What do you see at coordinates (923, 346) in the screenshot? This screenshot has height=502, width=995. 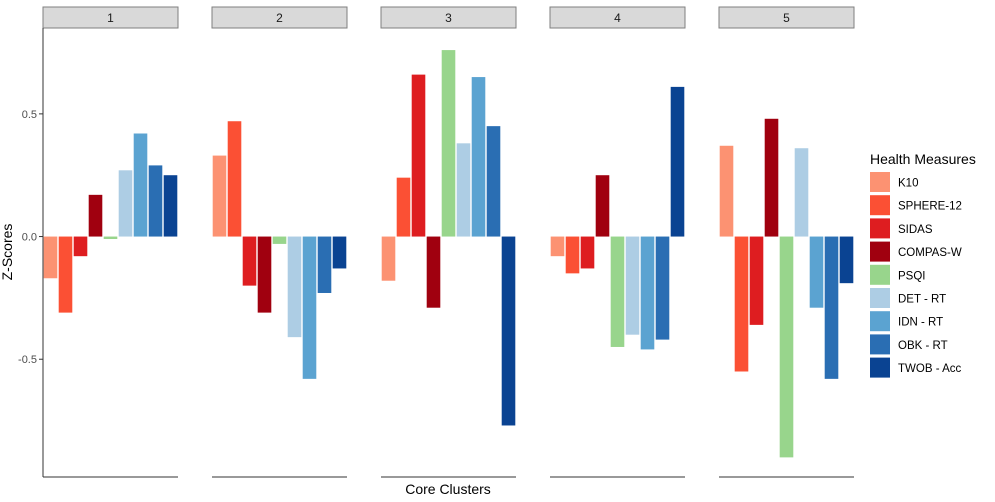 I see `legend-label: OBK - RT` at bounding box center [923, 346].